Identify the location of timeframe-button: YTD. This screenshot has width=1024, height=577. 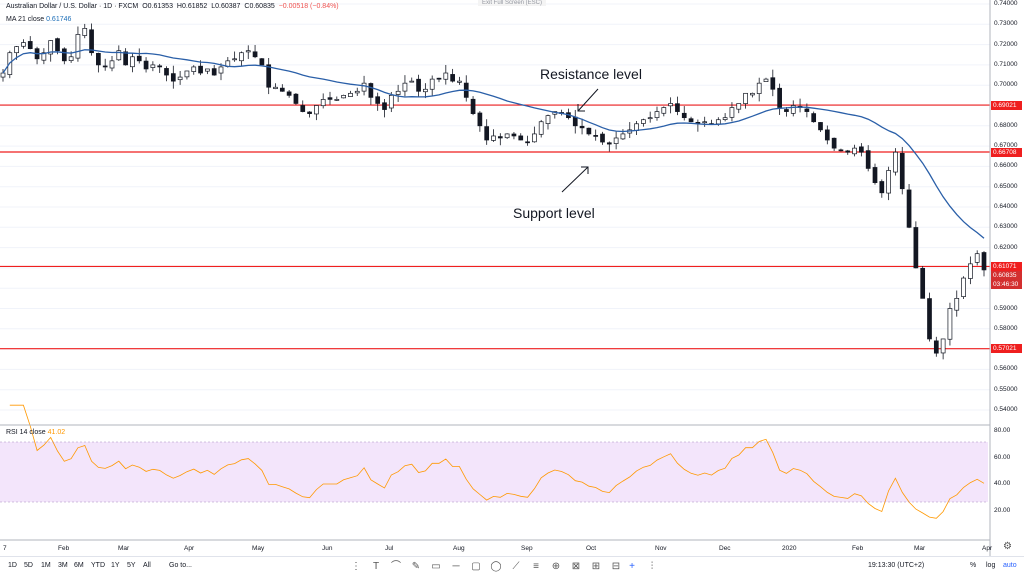
(98, 565).